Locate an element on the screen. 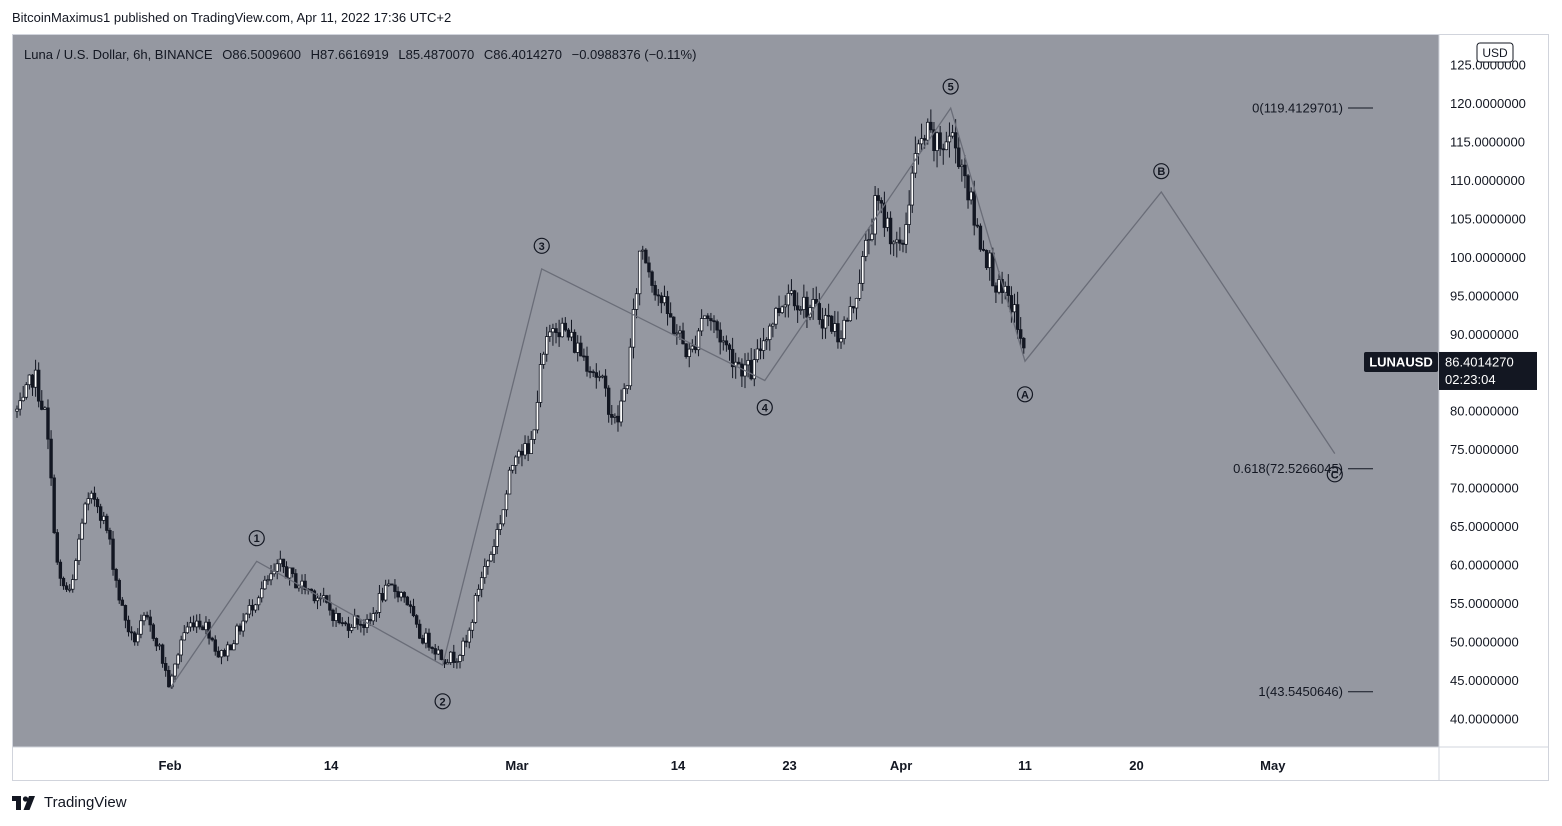 Image resolution: width=1562 pixels, height=826 pixels. legend-change: −0.0988376 (−0.11%) is located at coordinates (634, 54).